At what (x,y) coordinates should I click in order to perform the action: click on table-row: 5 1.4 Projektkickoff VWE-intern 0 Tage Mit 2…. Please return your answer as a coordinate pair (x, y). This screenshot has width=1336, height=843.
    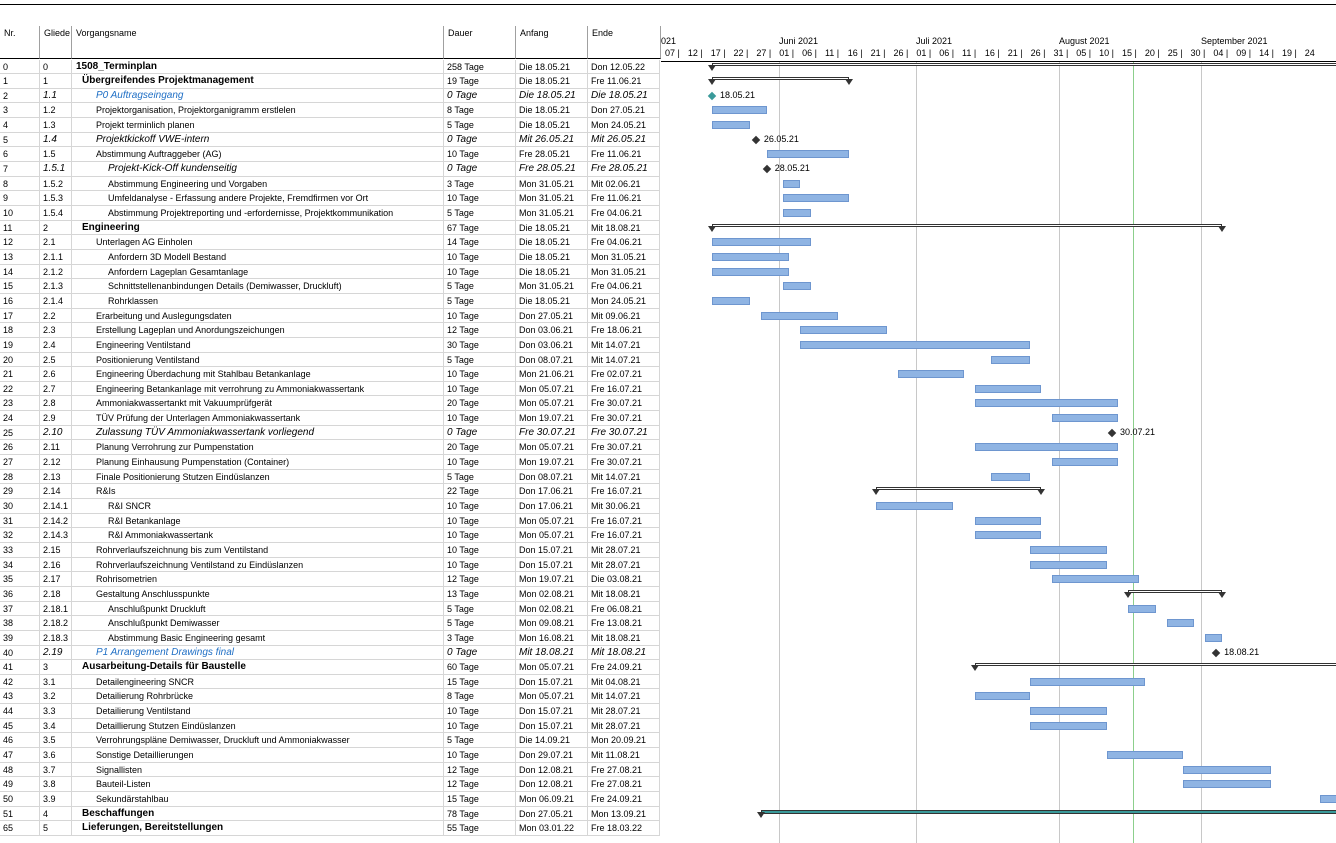
    Looking at the image, I should click on (330, 140).